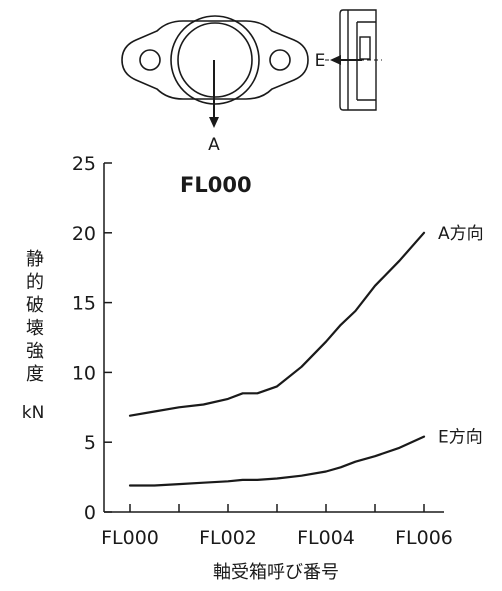 This screenshot has width=502, height=591. What do you see at coordinates (365, 48) in the screenshot?
I see `side-housing-slot` at bounding box center [365, 48].